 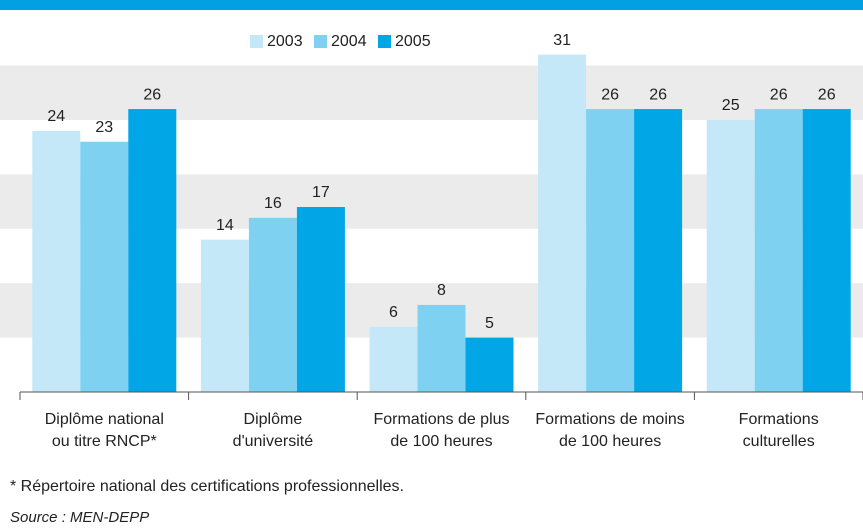 What do you see at coordinates (779, 441) in the screenshot?
I see `x-tick-label-line: culturelles` at bounding box center [779, 441].